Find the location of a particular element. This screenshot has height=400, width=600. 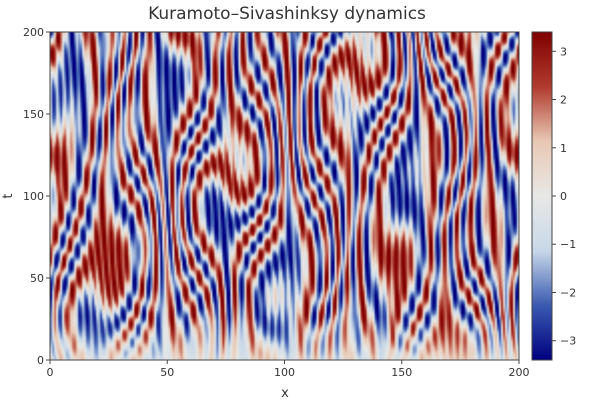

colorbar-tick-label: −2 is located at coordinates (568, 292).